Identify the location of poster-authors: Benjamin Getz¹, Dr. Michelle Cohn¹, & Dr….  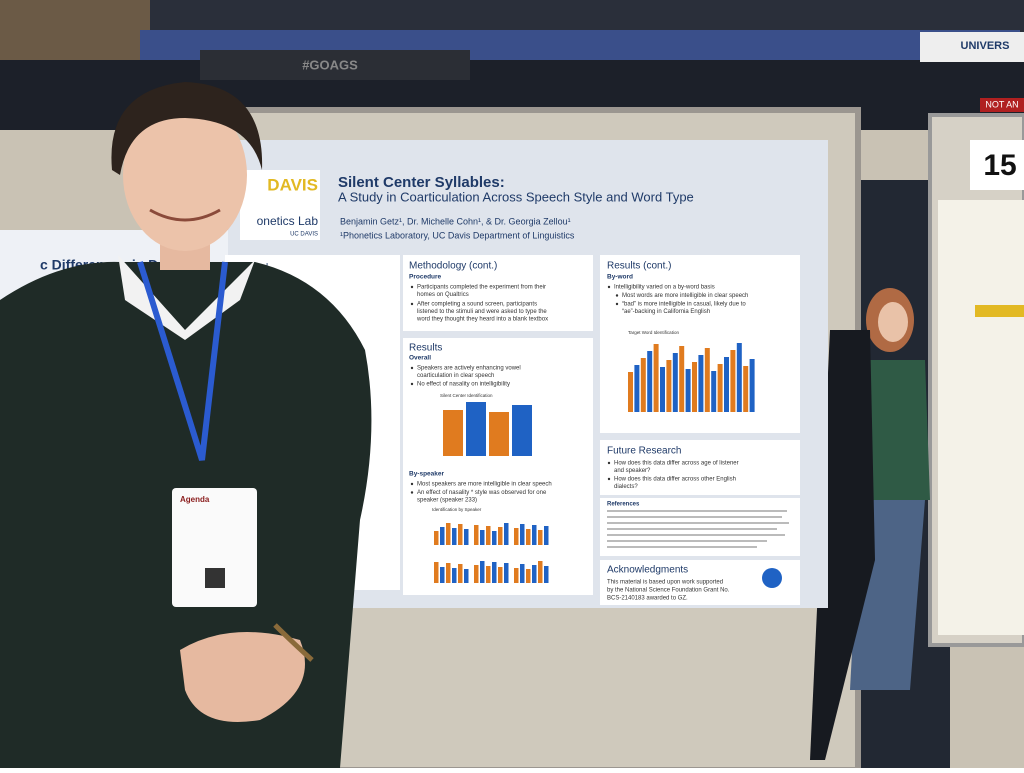
(455, 221).